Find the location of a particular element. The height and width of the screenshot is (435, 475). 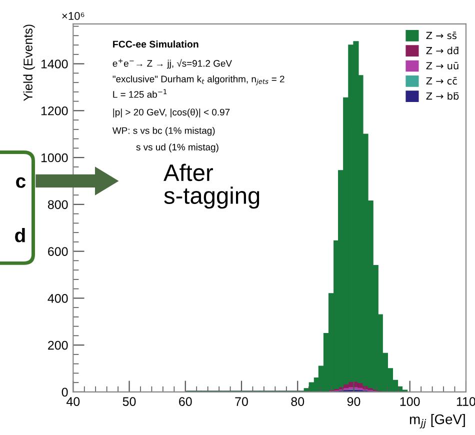

y-tick-label: 1200 is located at coordinates (54, 111).